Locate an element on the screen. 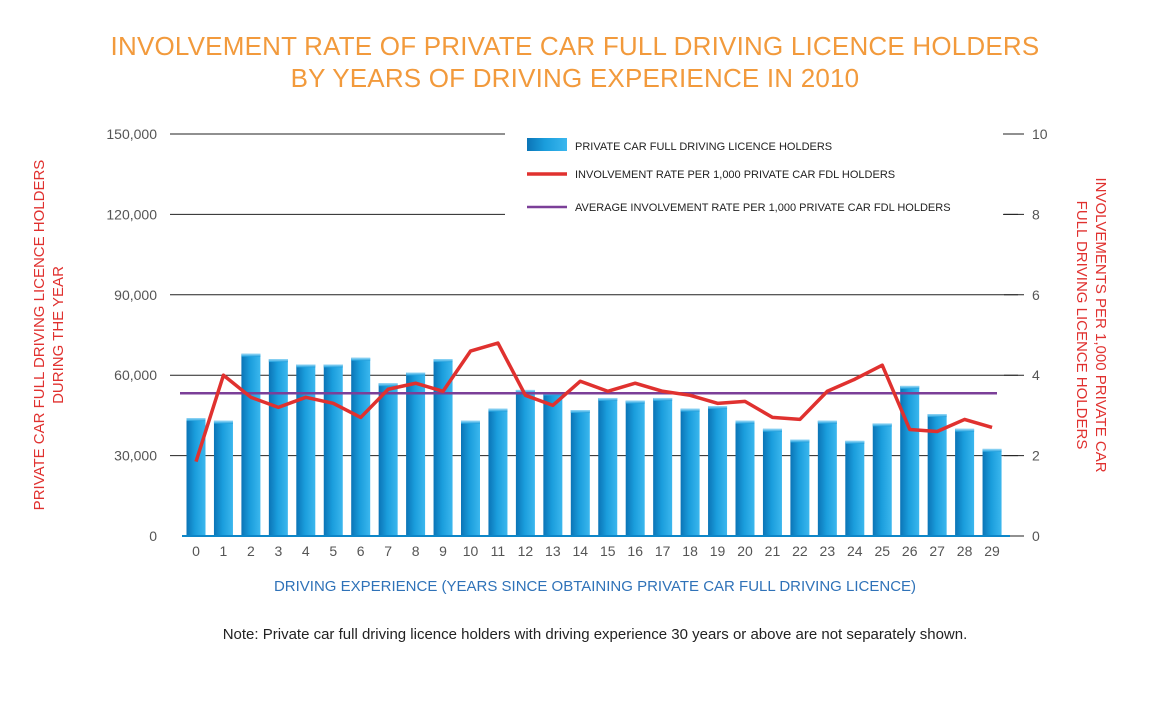 This screenshot has width=1150, height=706. x-tick-label: 20 is located at coordinates (745, 551).